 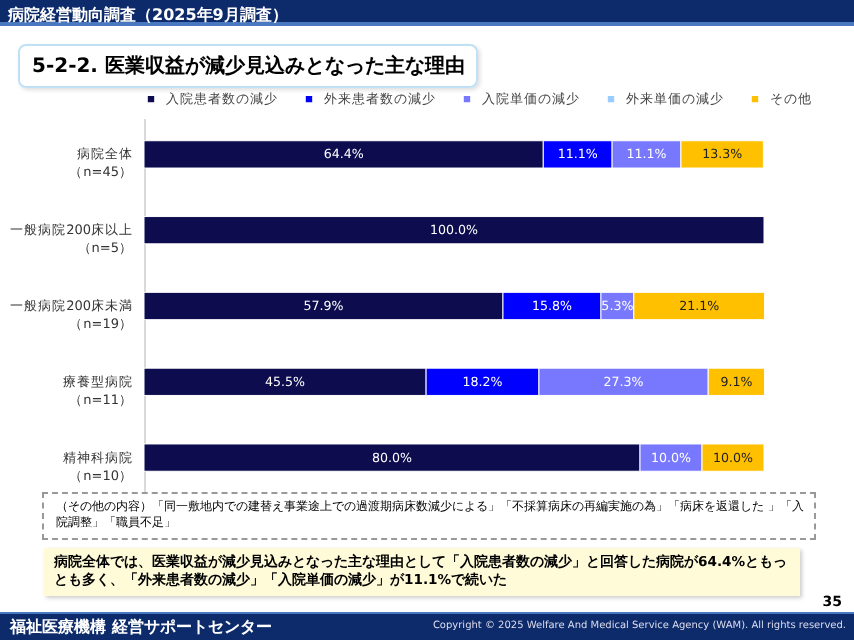 I want to click on text: 福祉医療機構 経営サポートセンター, so click(x=141, y=627).